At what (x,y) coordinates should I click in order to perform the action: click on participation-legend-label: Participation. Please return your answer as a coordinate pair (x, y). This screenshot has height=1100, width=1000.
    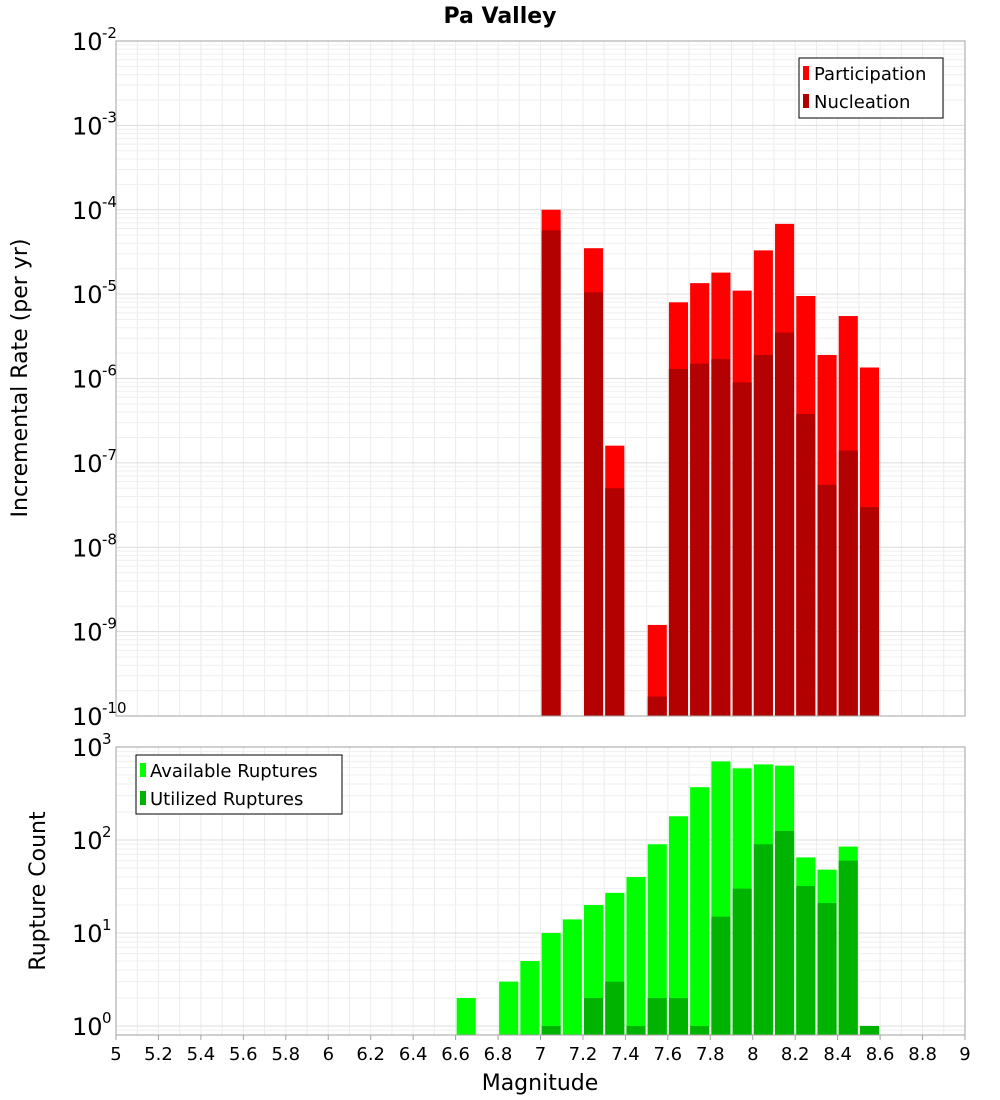
    Looking at the image, I should click on (870, 74).